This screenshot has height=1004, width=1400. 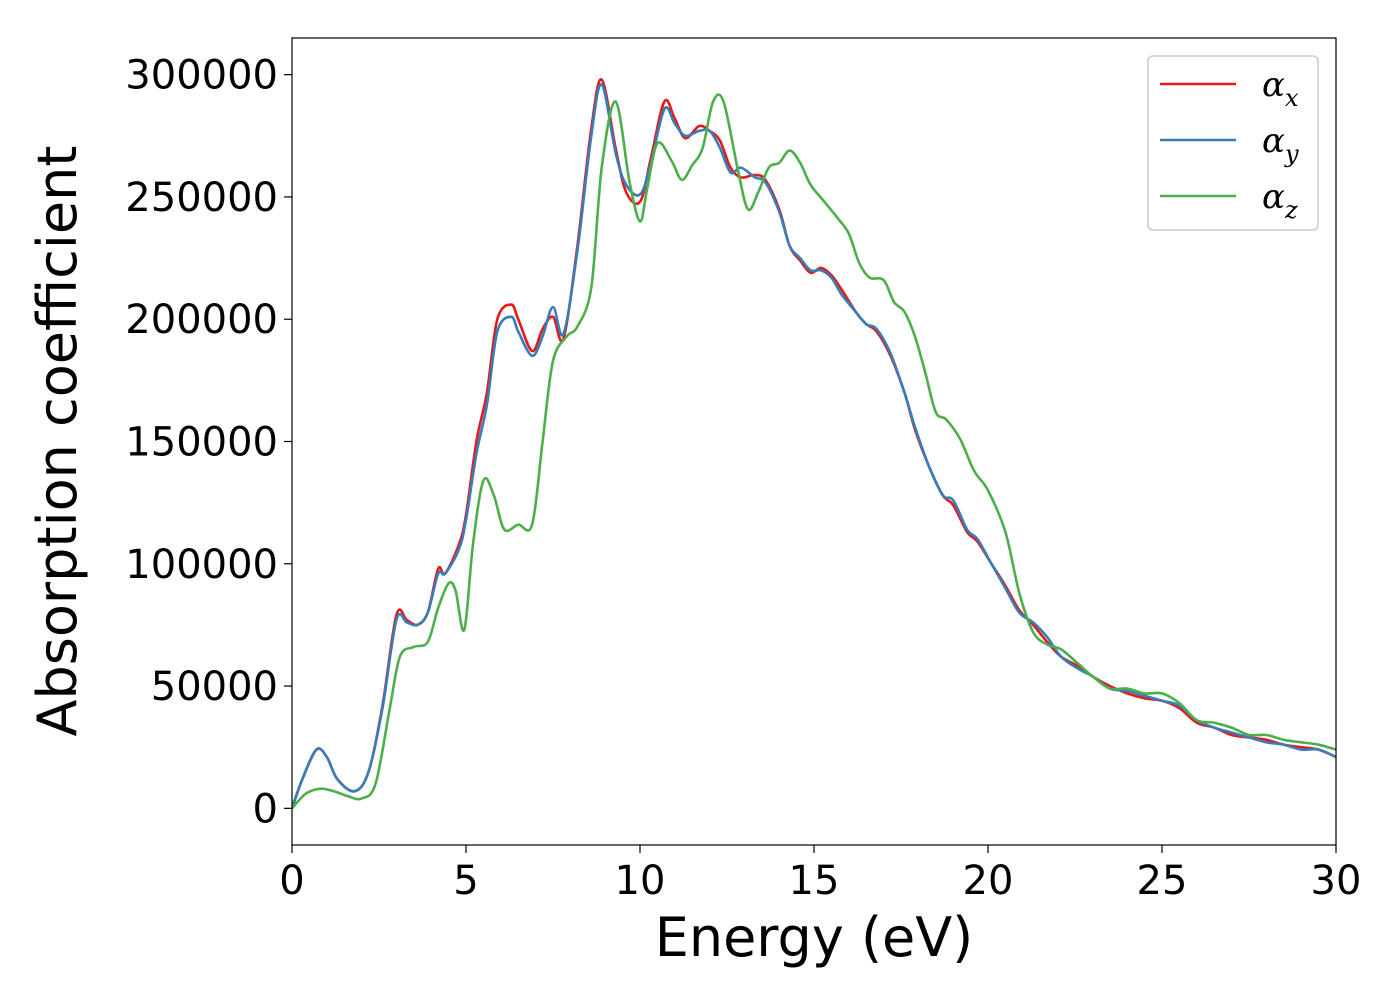 I want to click on x-tick-label: 20, so click(x=988, y=881).